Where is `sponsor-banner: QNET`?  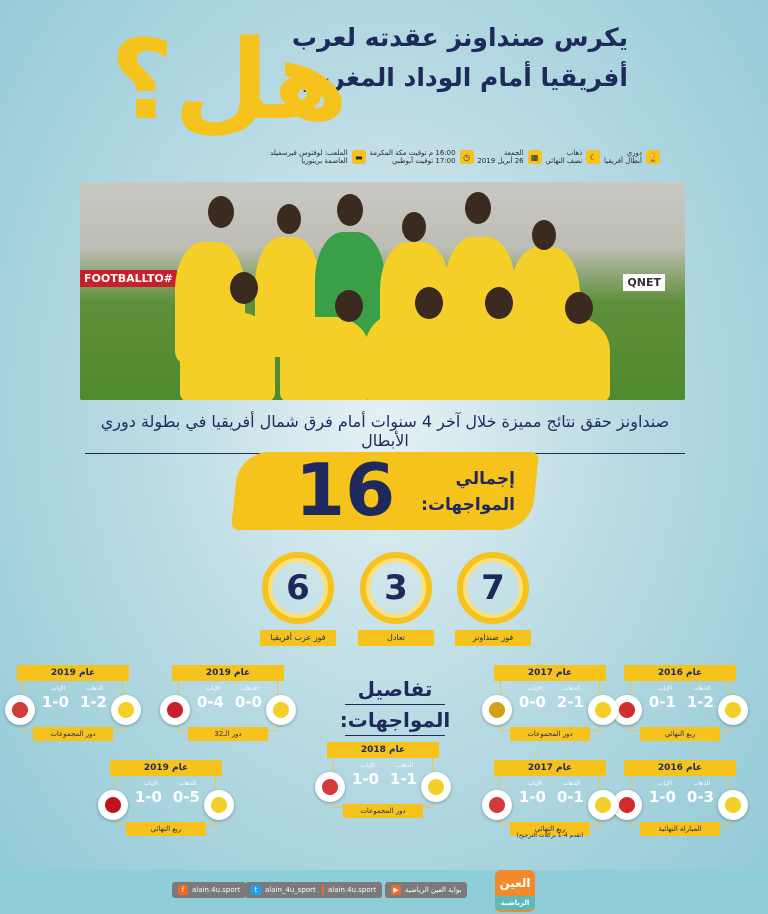 sponsor-banner: QNET is located at coordinates (644, 282).